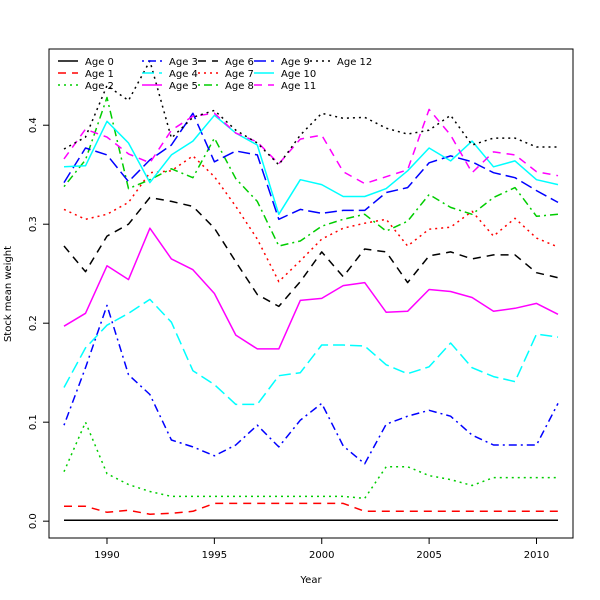  I want to click on legend-label-age-2: Age 2, so click(99, 86).